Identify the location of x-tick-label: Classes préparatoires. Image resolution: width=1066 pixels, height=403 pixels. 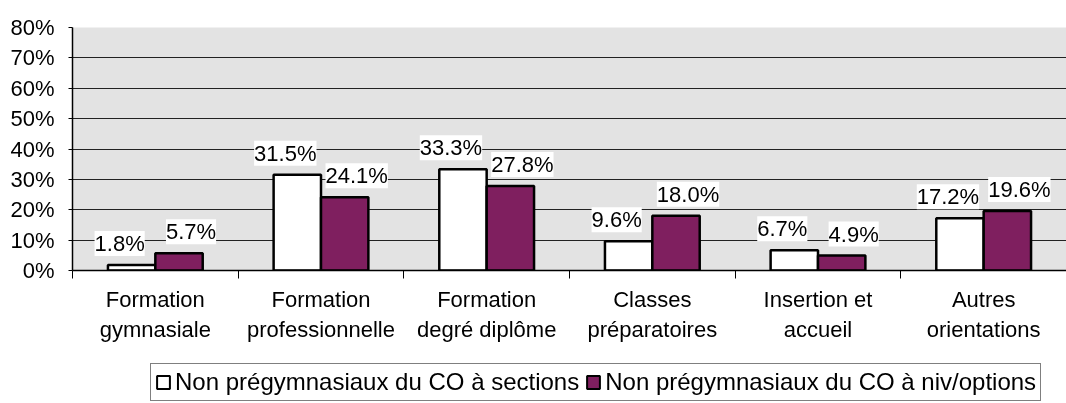
(652, 314).